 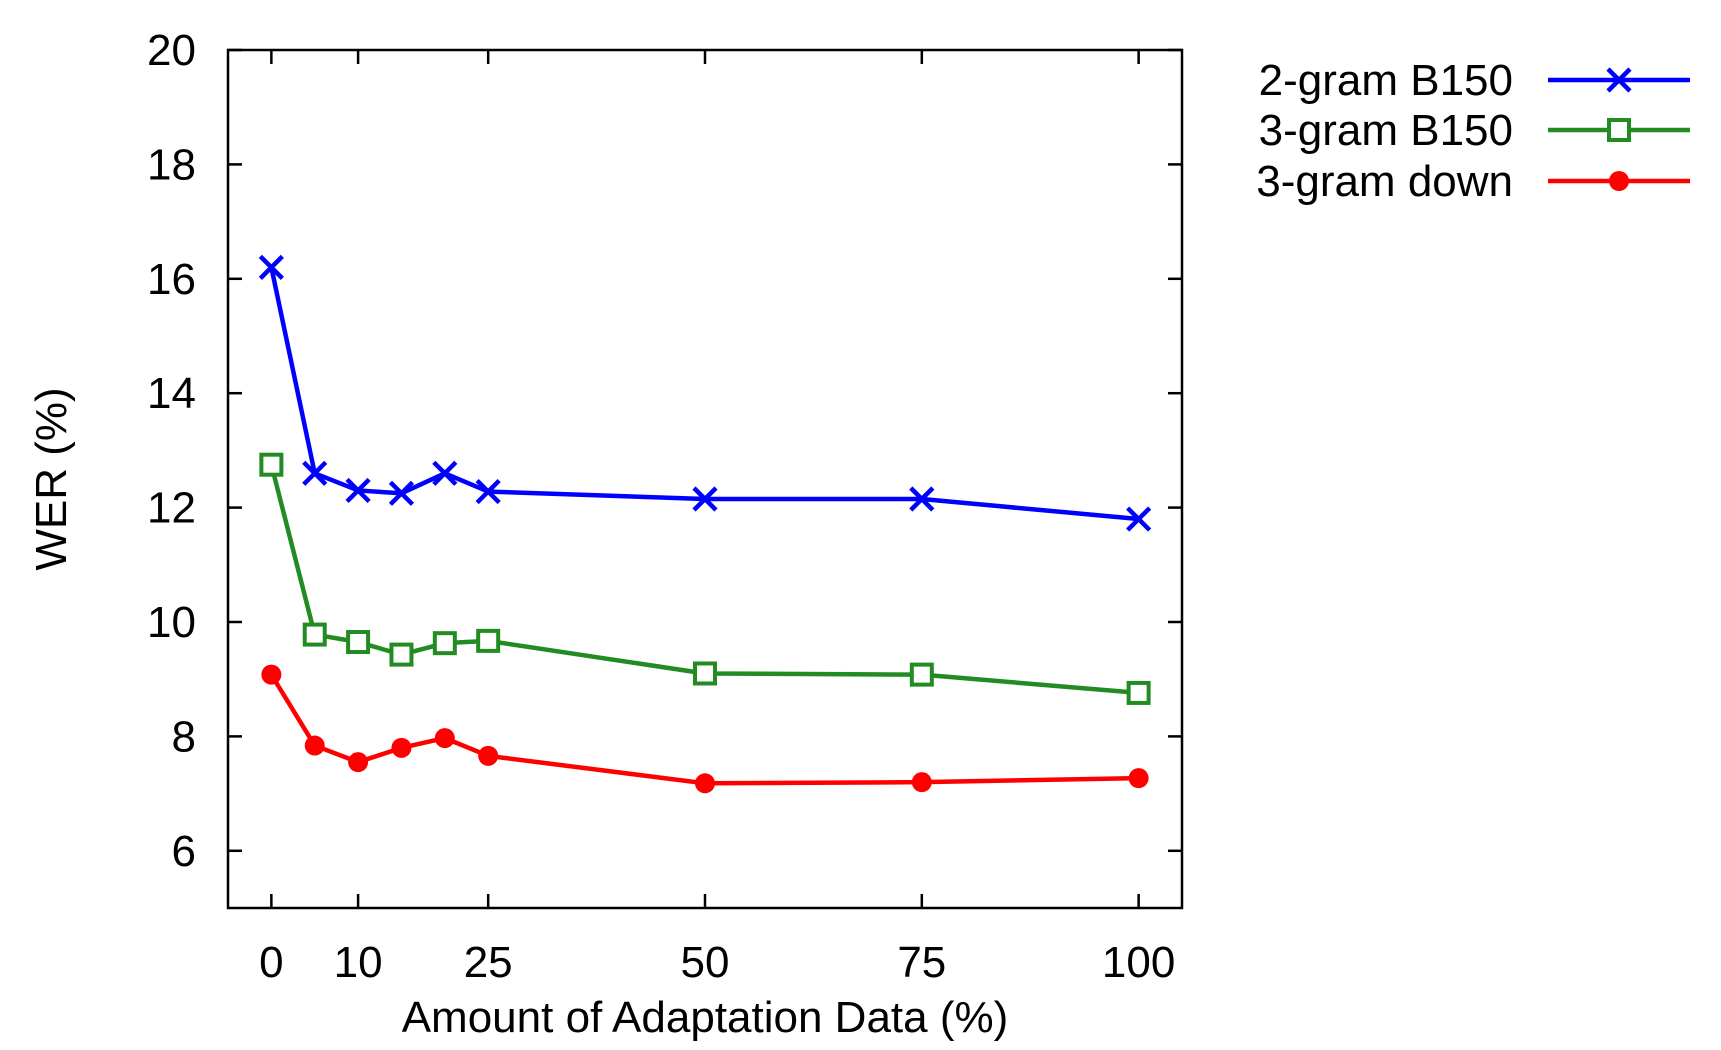 I want to click on y-tick-label: 6, so click(x=184, y=851).